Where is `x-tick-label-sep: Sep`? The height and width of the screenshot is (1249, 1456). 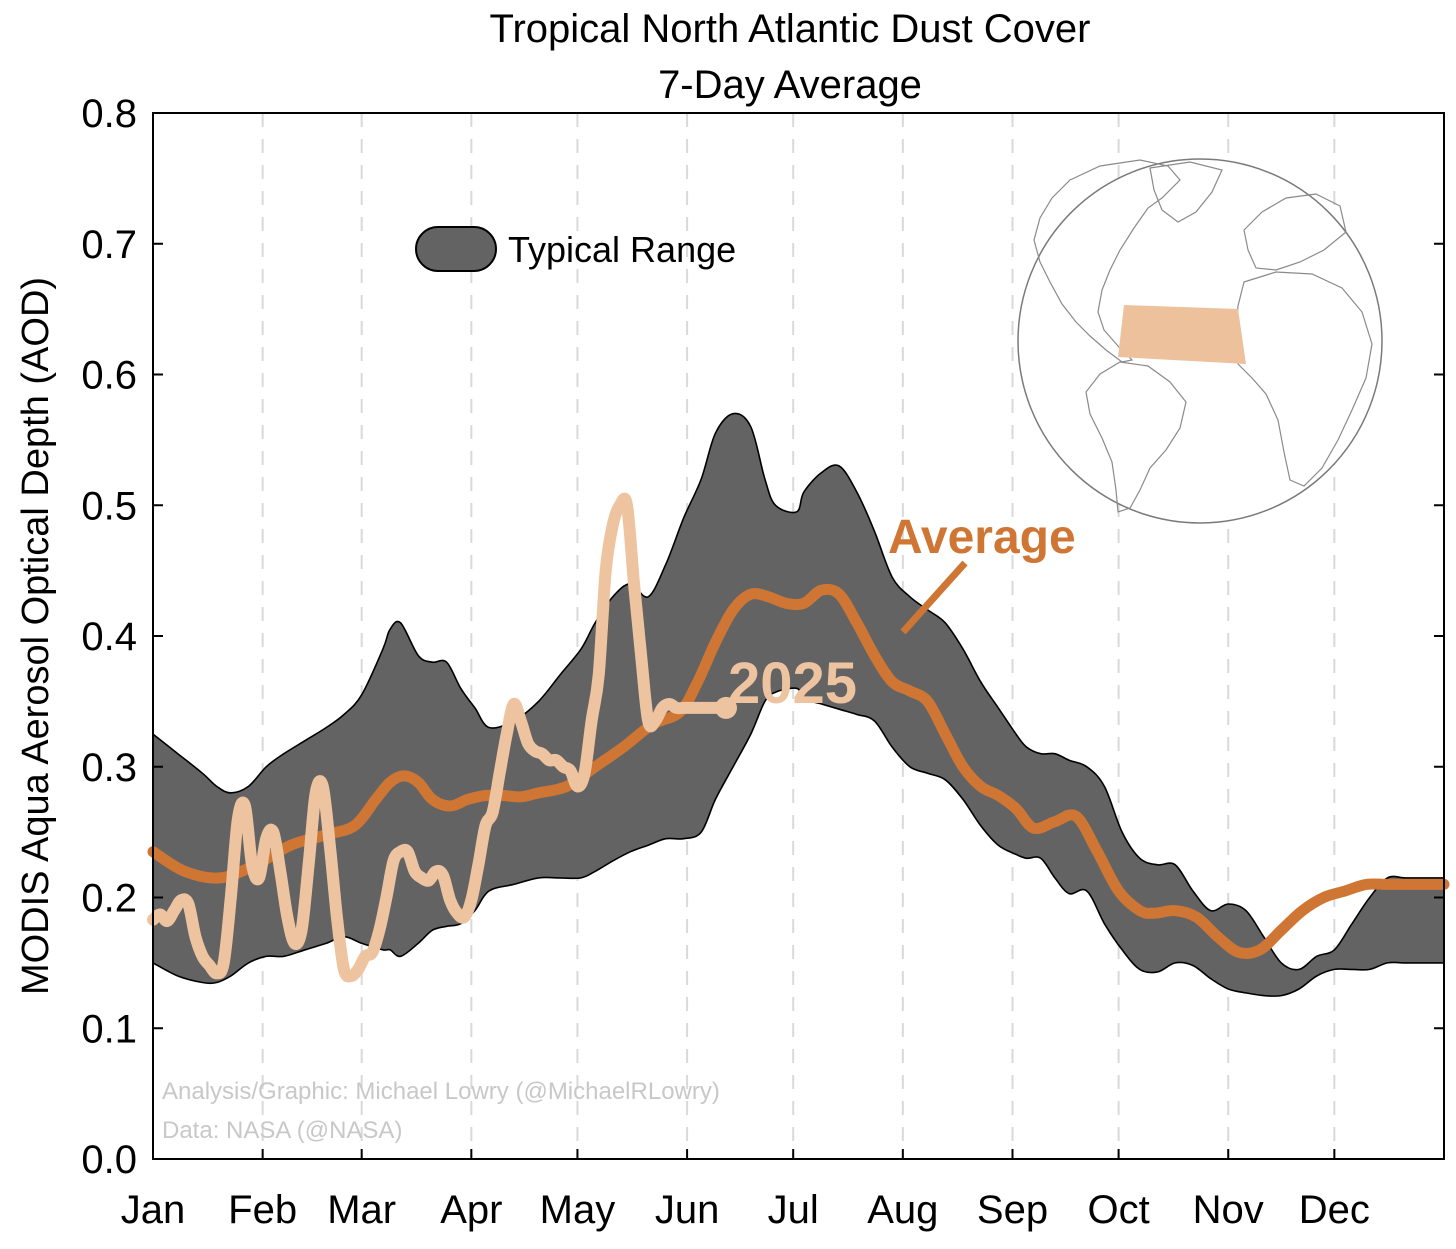 x-tick-label-sep: Sep is located at coordinates (1012, 1210).